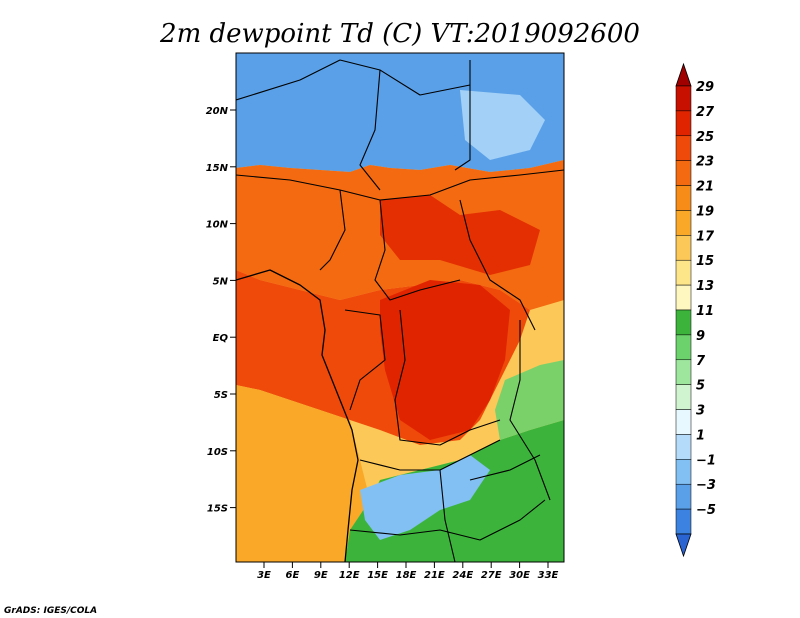 The height and width of the screenshot is (618, 800). Describe the element at coordinates (705, 112) in the screenshot. I see `colorbar-label: 27` at that location.